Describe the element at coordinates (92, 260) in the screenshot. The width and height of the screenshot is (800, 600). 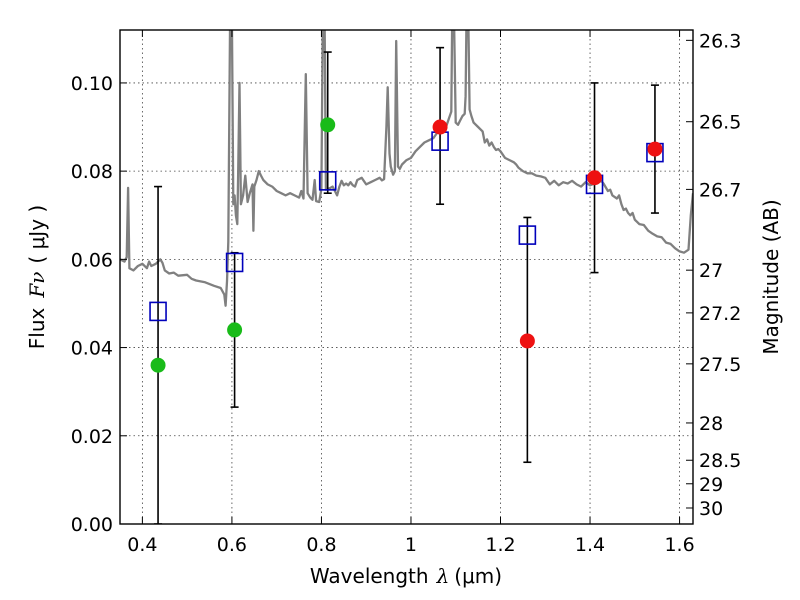
I see `y-tick-label: 0.06` at that location.